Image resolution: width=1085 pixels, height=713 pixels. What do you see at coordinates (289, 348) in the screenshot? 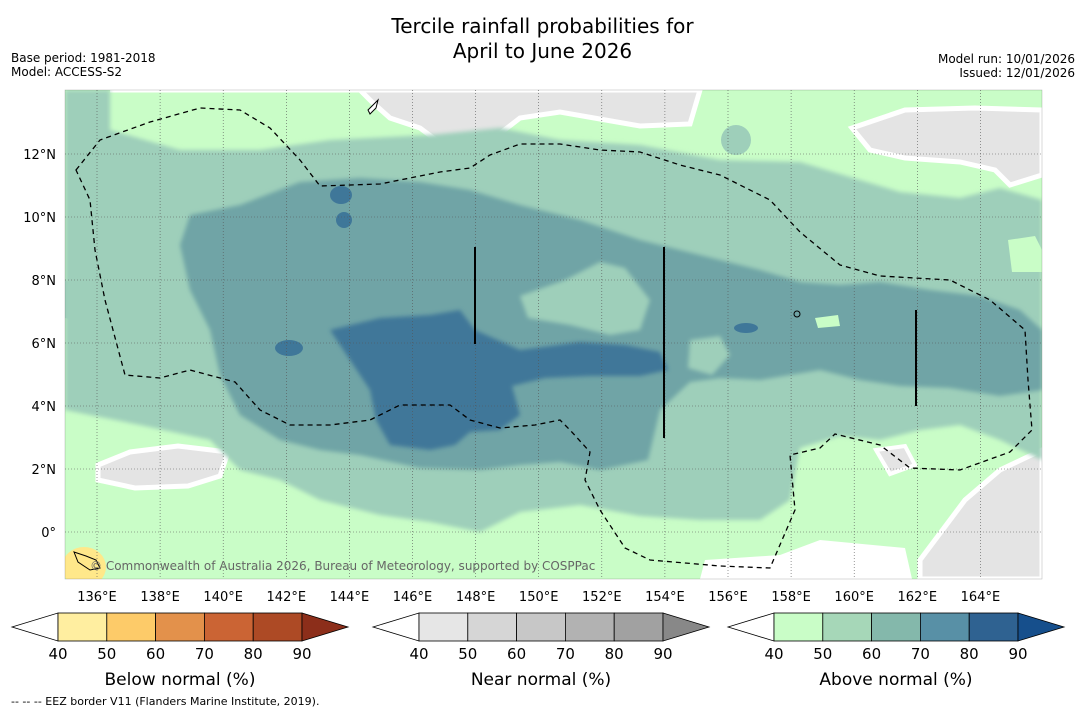
I see `above-80-spot-west` at bounding box center [289, 348].